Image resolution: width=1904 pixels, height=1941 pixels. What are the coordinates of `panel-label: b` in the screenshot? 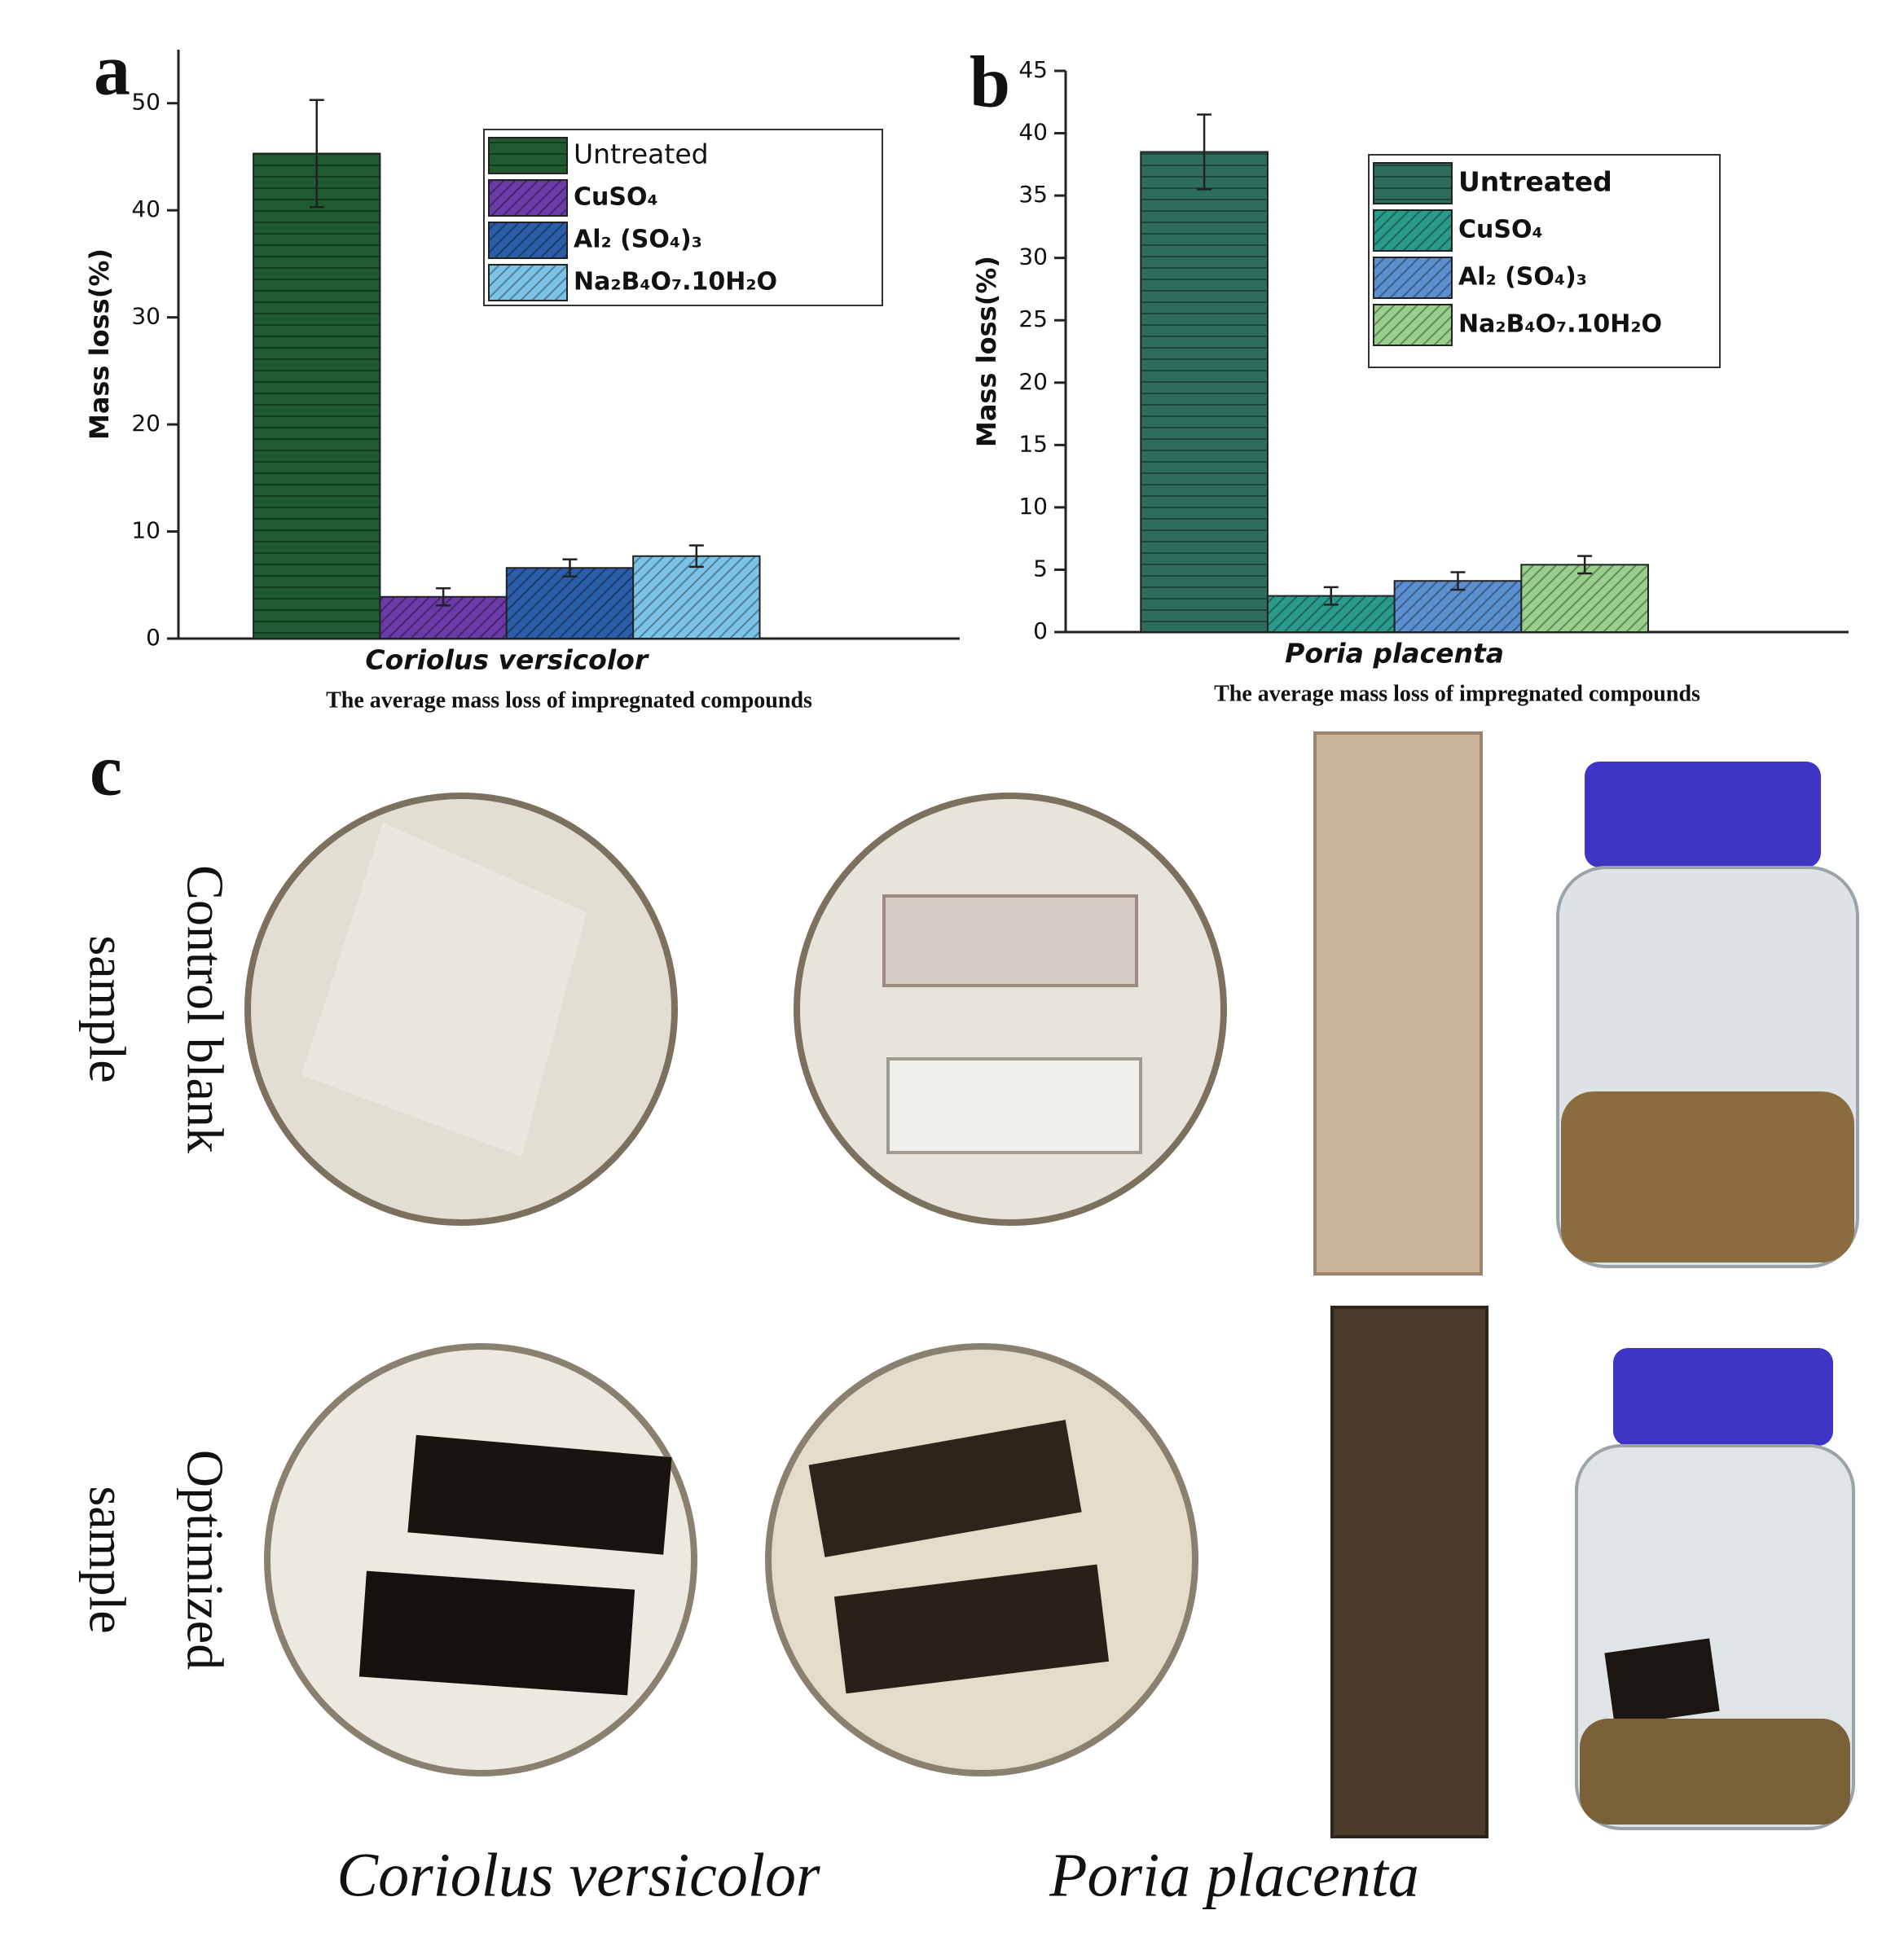 It's located at (990, 83).